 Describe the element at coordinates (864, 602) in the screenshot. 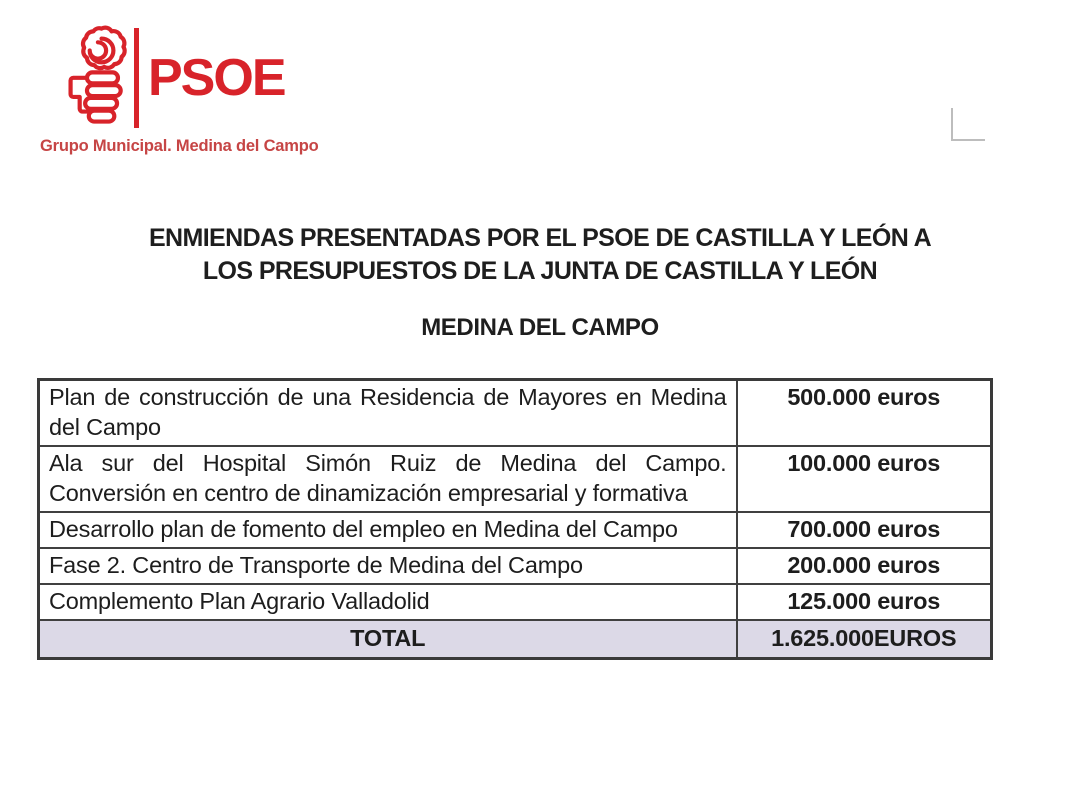

I see `amendment-amount: 125.000 euros` at that location.